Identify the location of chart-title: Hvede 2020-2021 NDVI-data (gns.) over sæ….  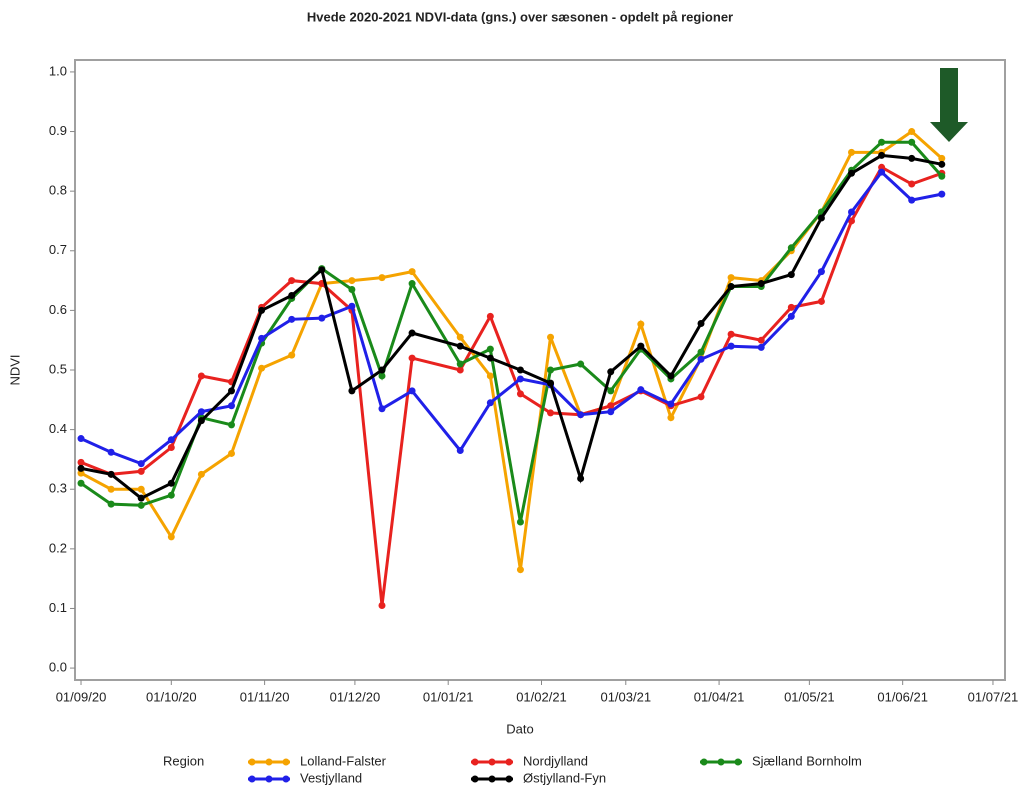
(520, 16).